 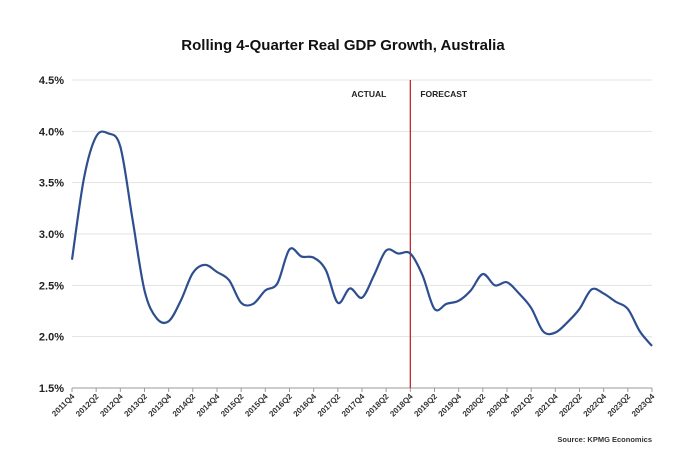 I want to click on y-tick-label: 4.5%, so click(x=51, y=81).